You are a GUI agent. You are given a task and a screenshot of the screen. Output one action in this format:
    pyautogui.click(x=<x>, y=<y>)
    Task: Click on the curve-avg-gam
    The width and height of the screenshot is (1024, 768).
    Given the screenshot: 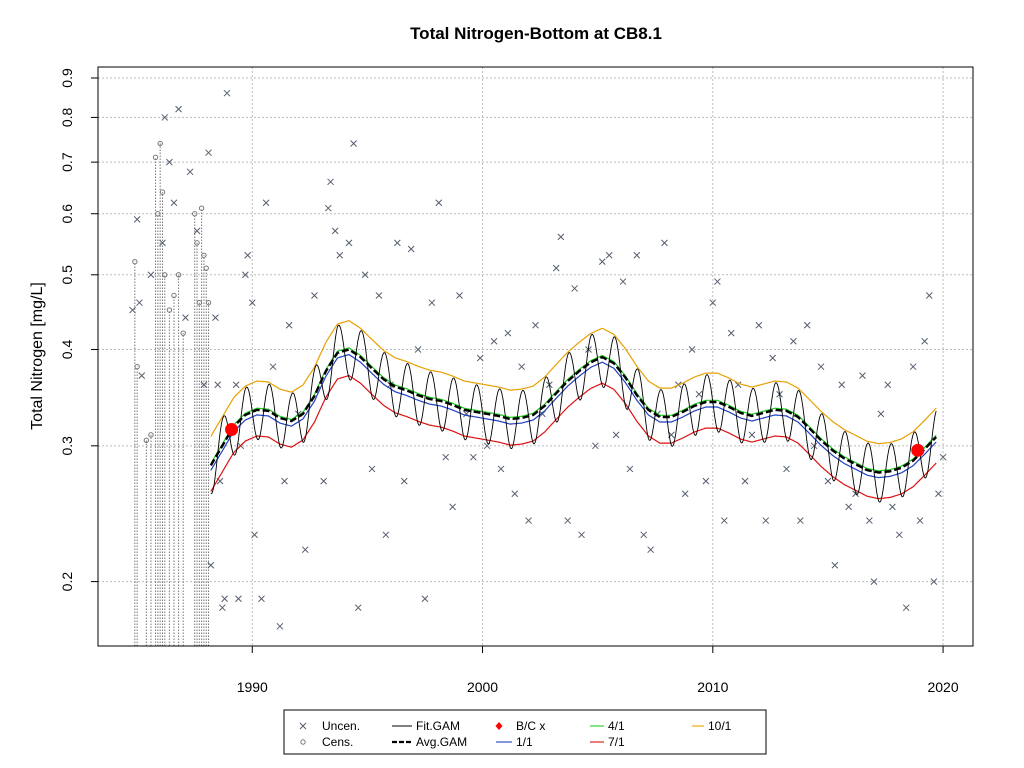 What is the action you would take?
    pyautogui.click(x=573, y=411)
    